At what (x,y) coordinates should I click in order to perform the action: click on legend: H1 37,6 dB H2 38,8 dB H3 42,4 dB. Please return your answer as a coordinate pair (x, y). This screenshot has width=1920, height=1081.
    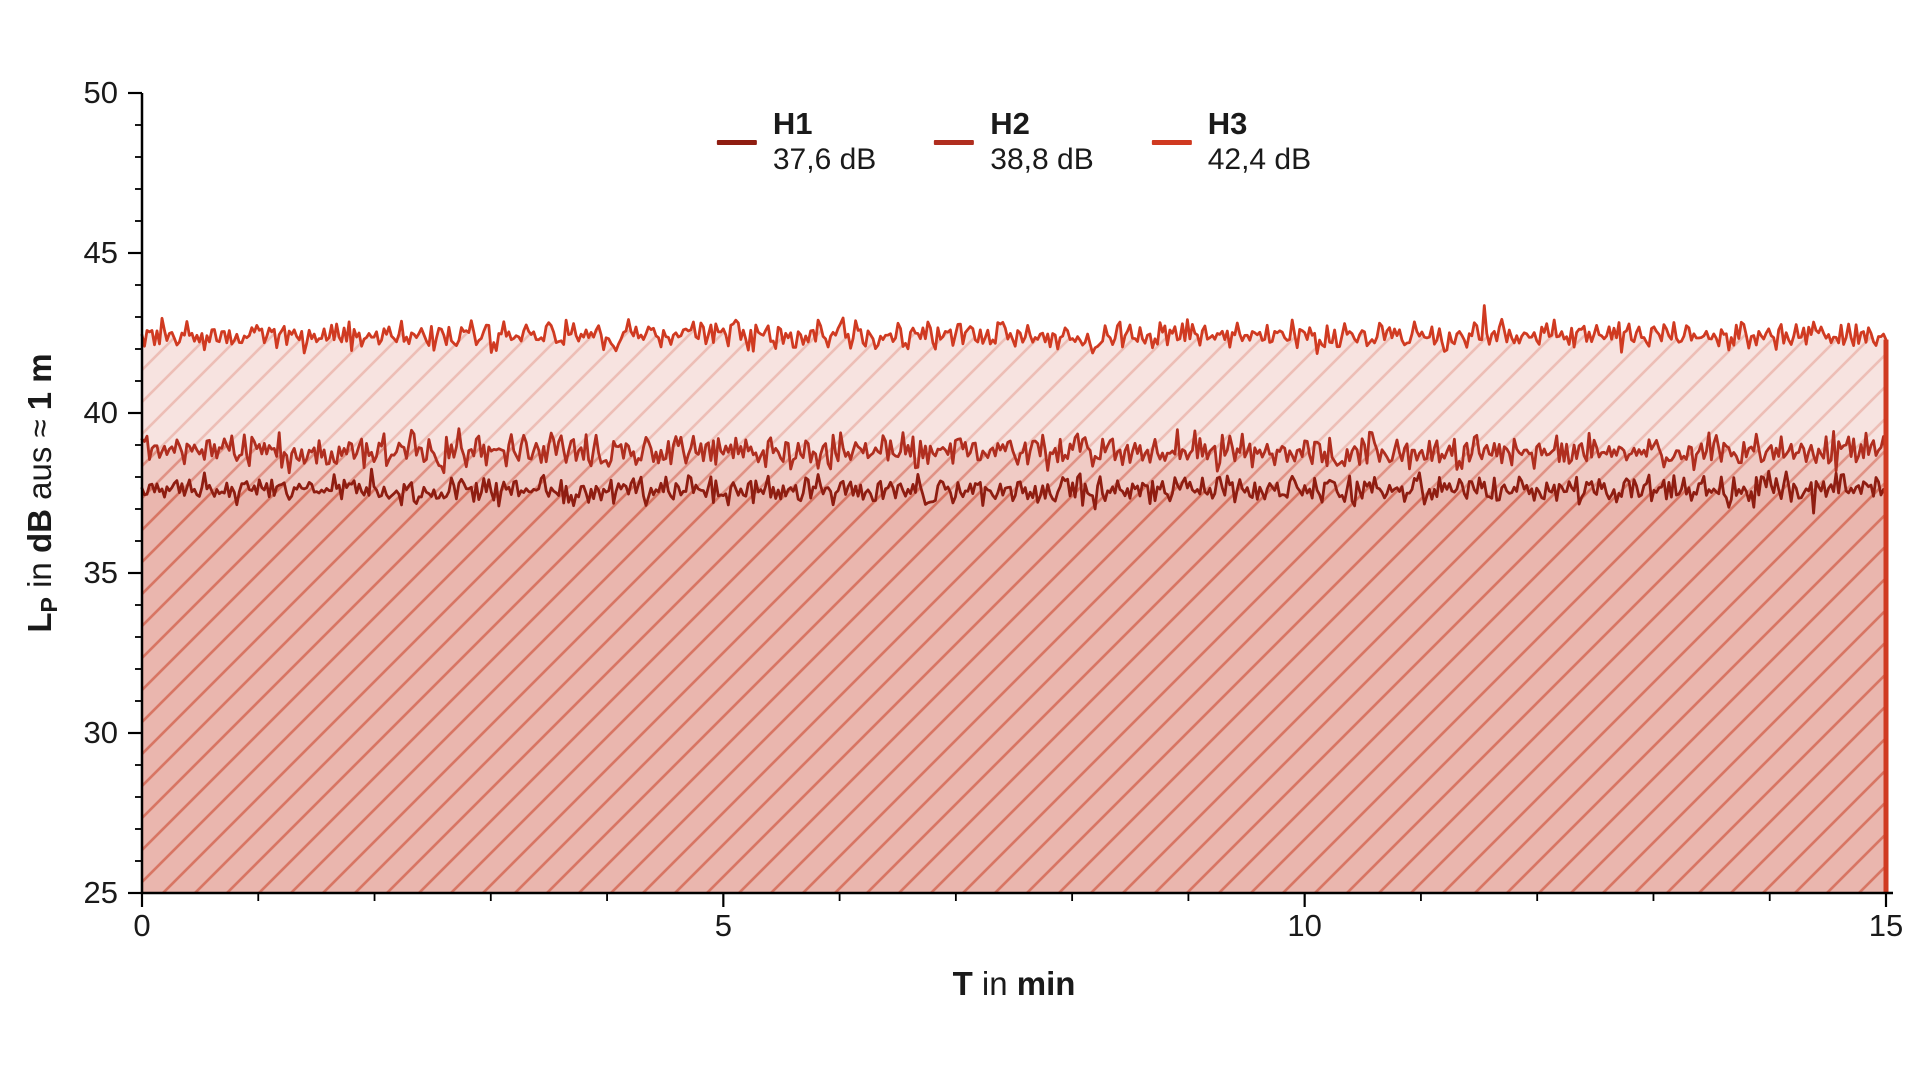
    Looking at the image, I should click on (1013, 142).